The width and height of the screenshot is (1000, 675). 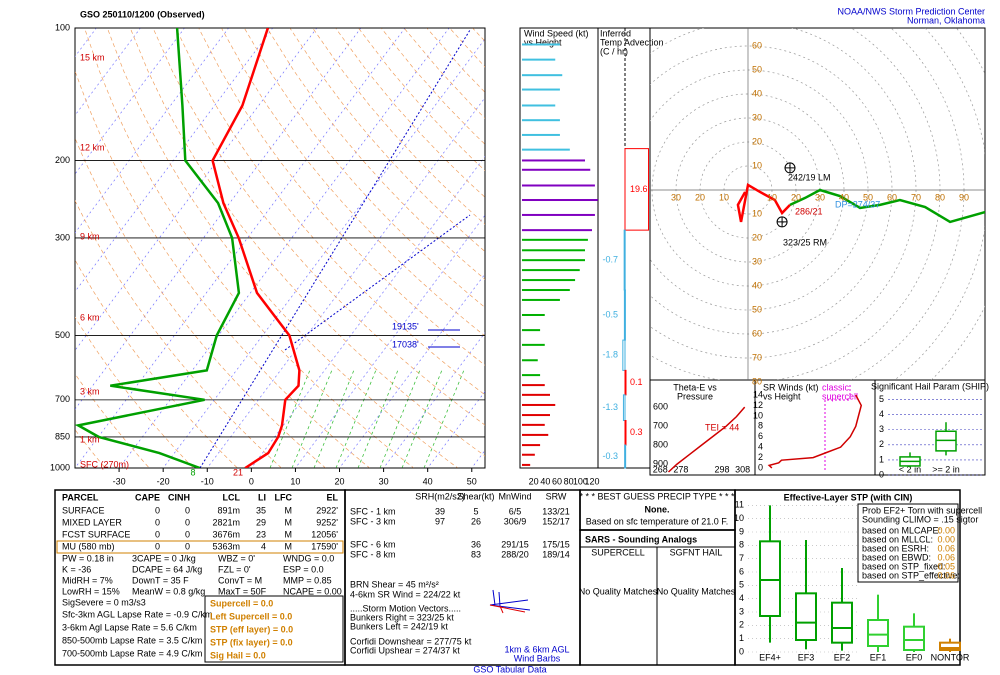 I want to click on x-tick-label: 10, so click(x=724, y=197).